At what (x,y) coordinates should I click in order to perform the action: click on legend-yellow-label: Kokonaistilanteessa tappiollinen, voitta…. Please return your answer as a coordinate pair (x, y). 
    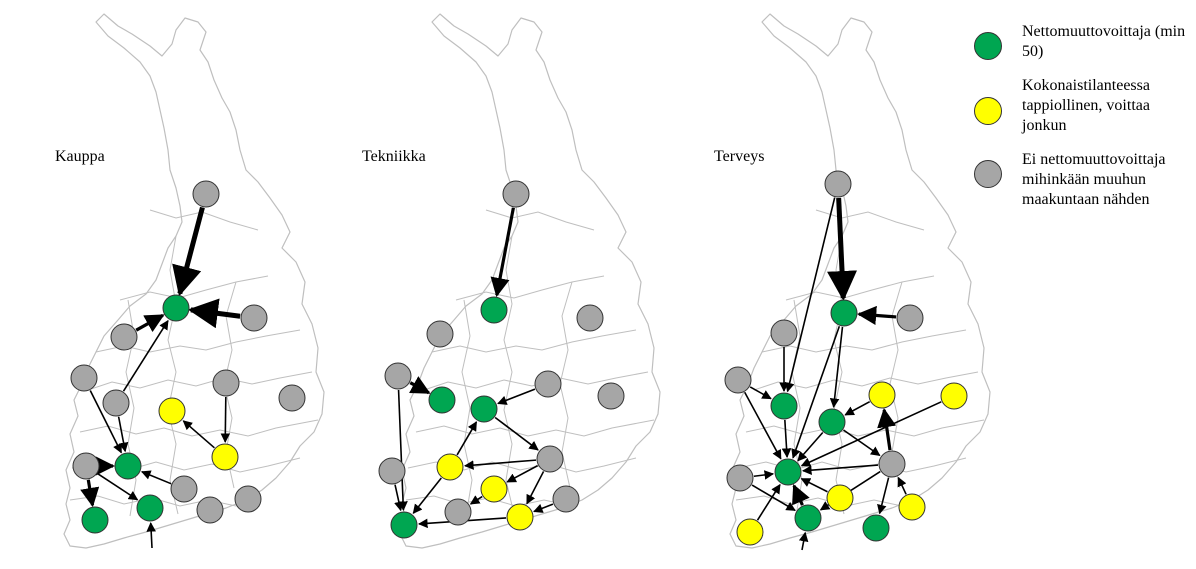
    Looking at the image, I should click on (1086, 105).